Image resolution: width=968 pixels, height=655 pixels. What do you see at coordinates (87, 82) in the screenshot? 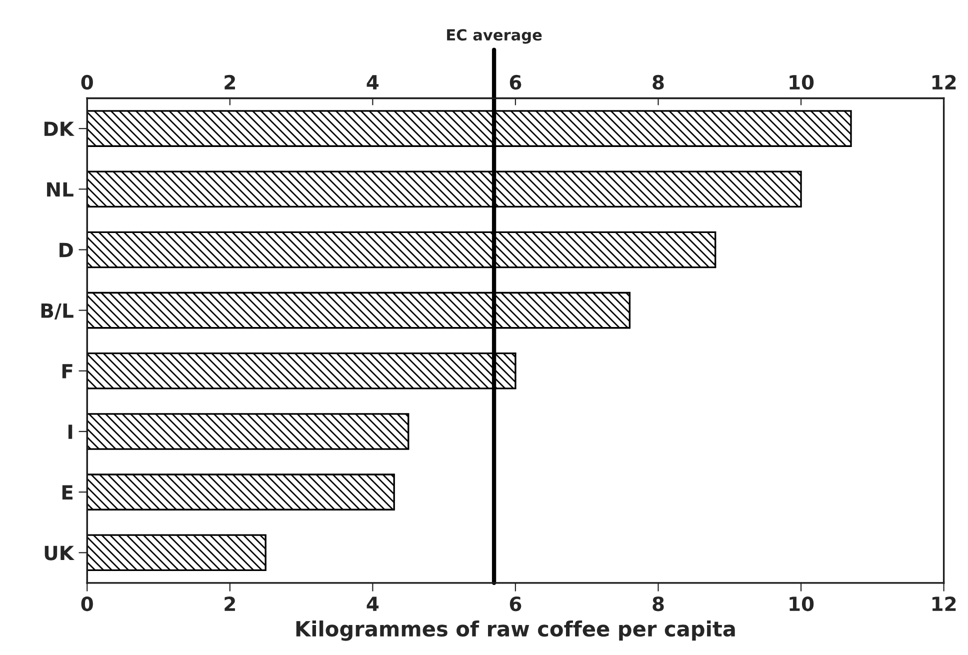
I see `x-tick-label: 0` at bounding box center [87, 82].